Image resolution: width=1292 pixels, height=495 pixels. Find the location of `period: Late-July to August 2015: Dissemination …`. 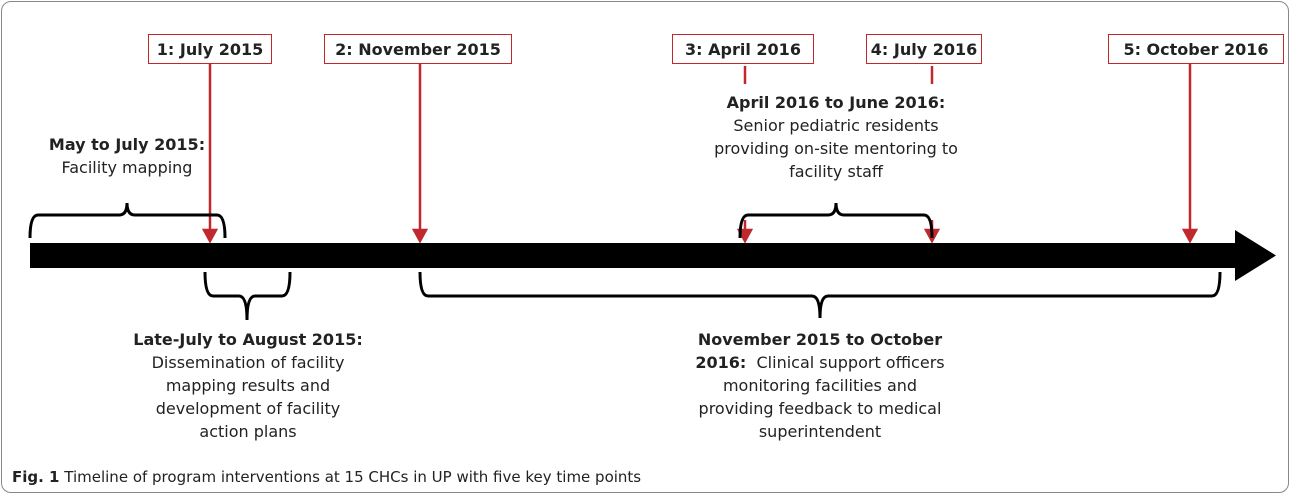

period: Late-July to August 2015: Dissemination … is located at coordinates (248, 385).